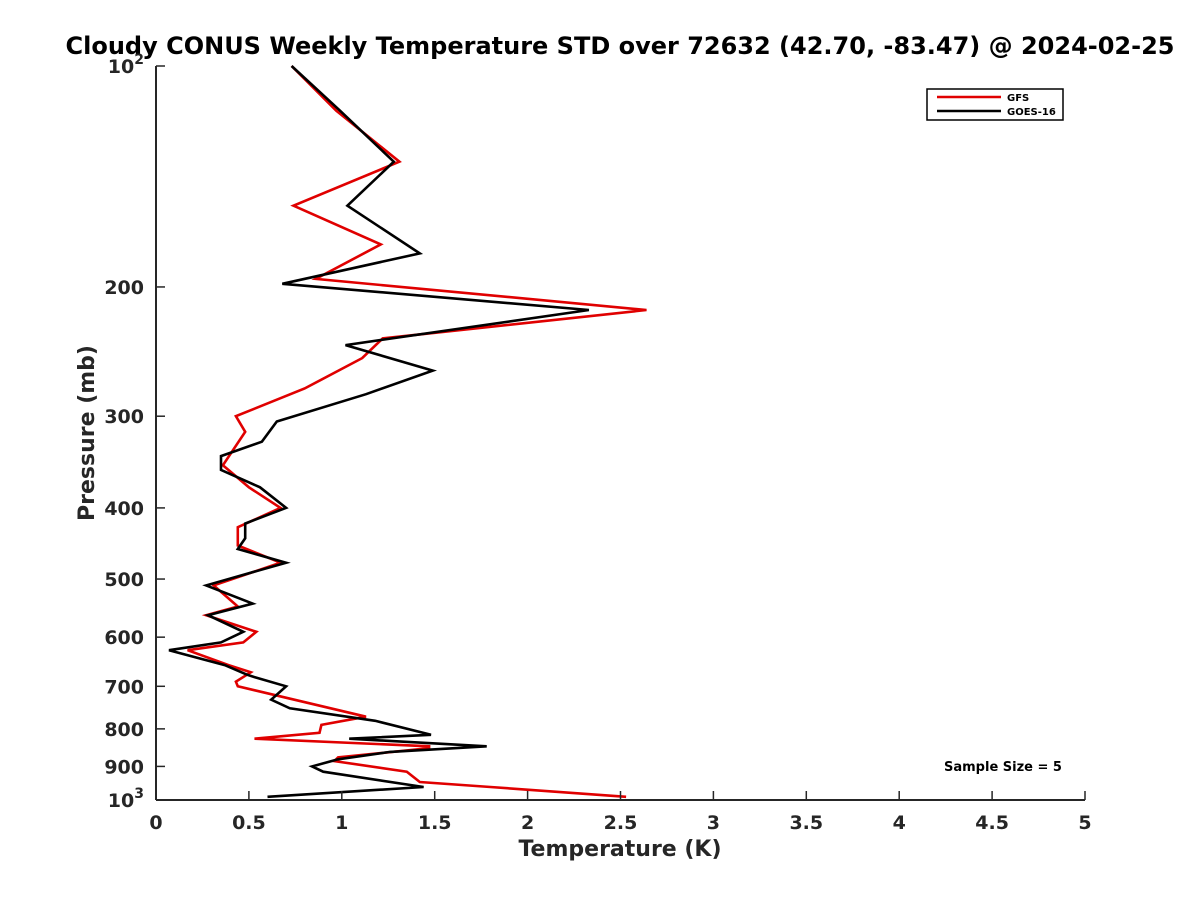 The image size is (1200, 900). What do you see at coordinates (124, 288) in the screenshot?
I see `y-tick-label: 200` at bounding box center [124, 288].